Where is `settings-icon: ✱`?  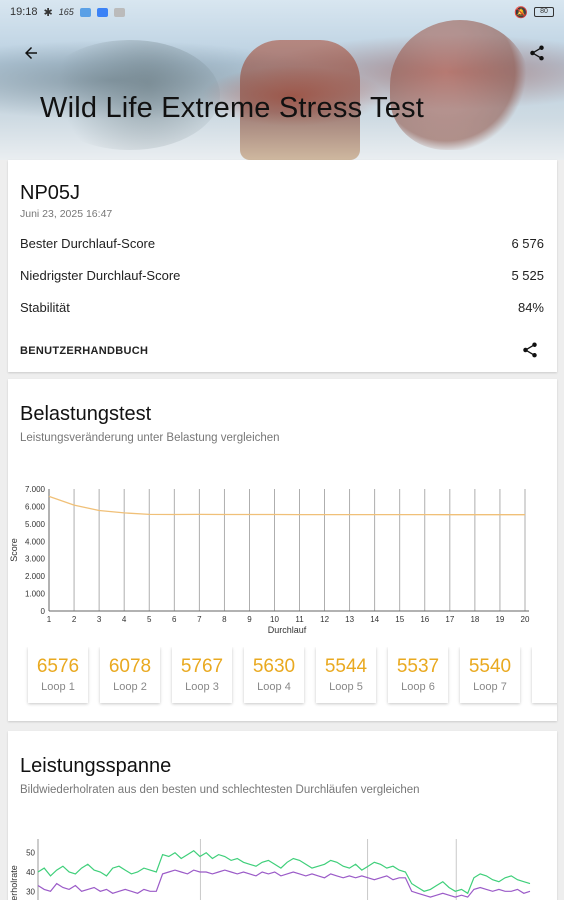 settings-icon: ✱ is located at coordinates (48, 12).